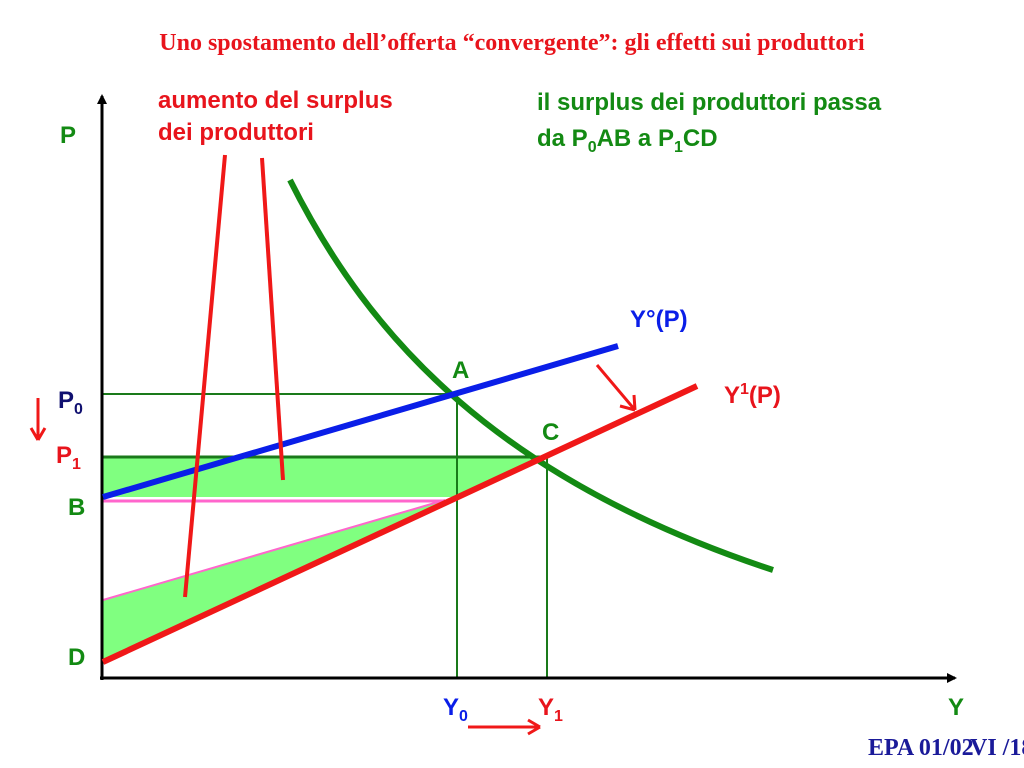  I want to click on pink-edge, so click(274, 550).